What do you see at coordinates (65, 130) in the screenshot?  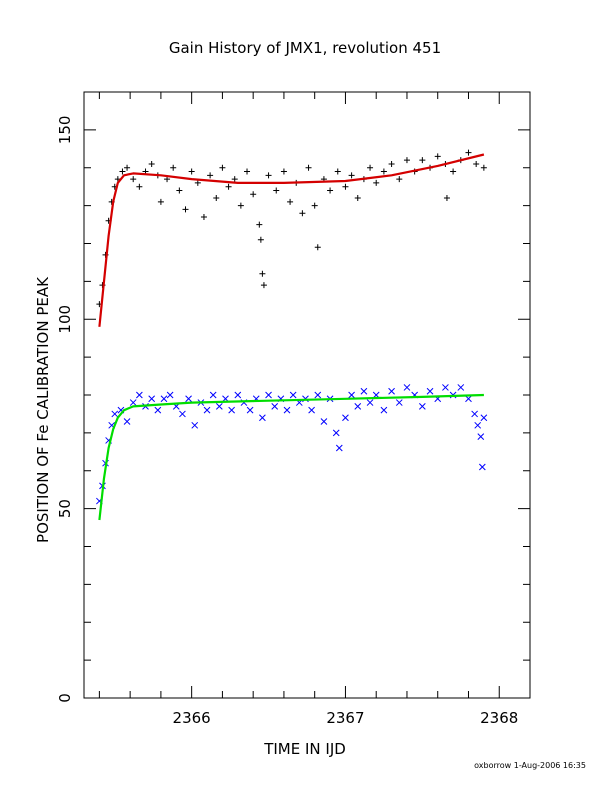 I see `y-tick-label: 150` at bounding box center [65, 130].